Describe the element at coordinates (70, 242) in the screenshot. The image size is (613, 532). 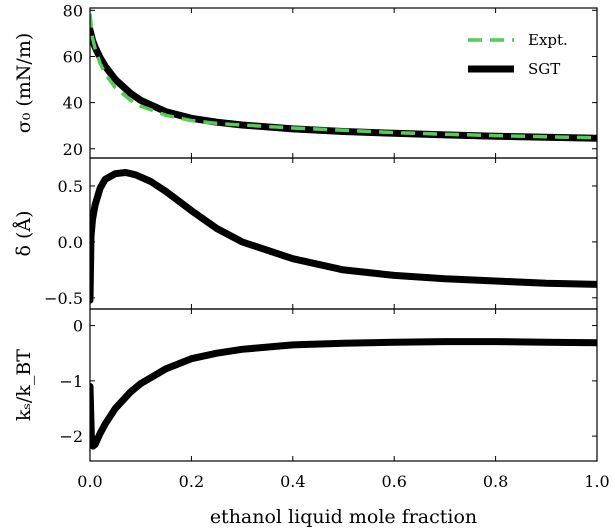
I see `y-tick-label: 0.0` at that location.